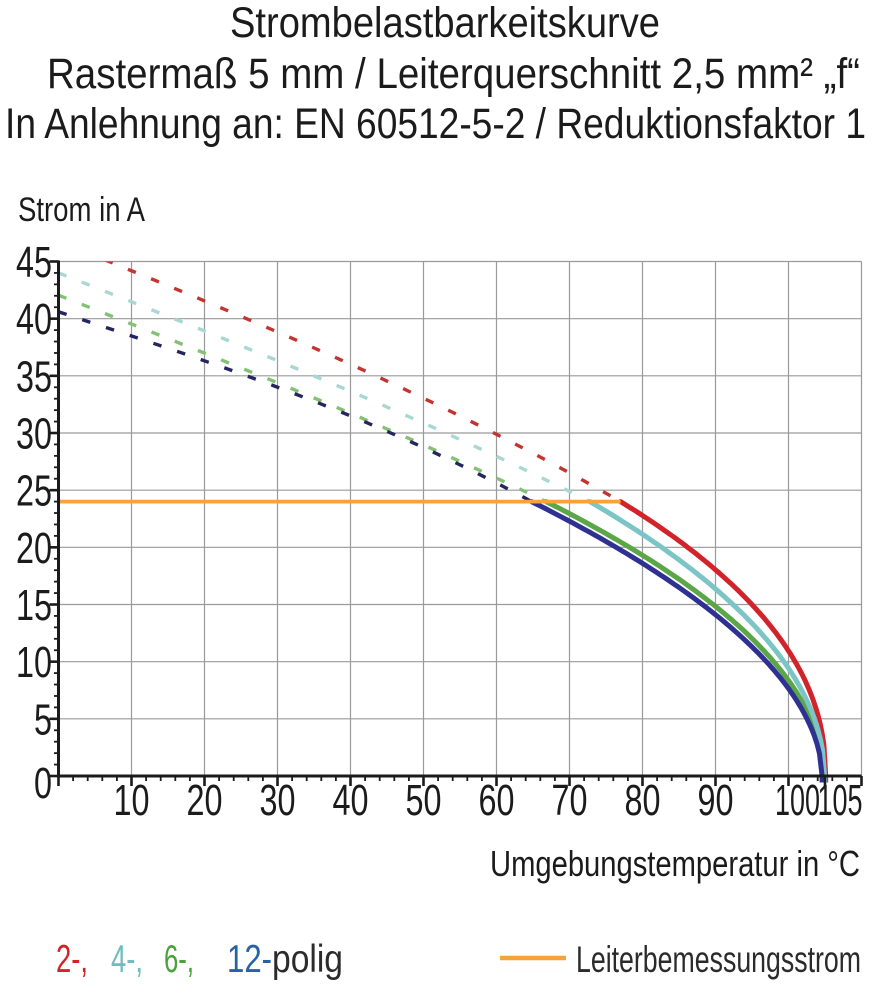 This screenshot has height=1000, width=894. What do you see at coordinates (643, 800) in the screenshot?
I see `svg-text: 80` at bounding box center [643, 800].